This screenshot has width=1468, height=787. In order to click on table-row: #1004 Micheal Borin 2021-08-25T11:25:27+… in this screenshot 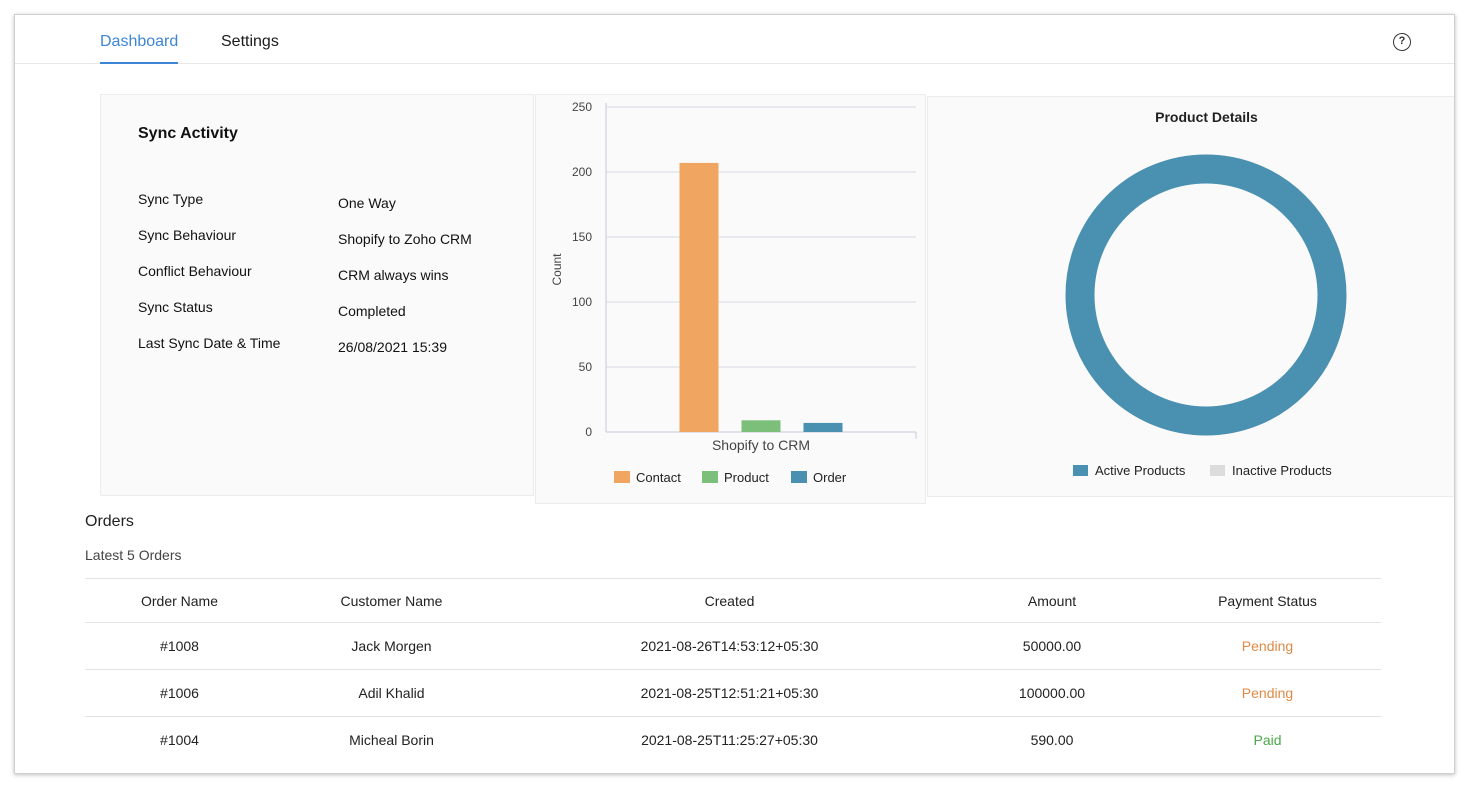, I will do `click(733, 740)`.